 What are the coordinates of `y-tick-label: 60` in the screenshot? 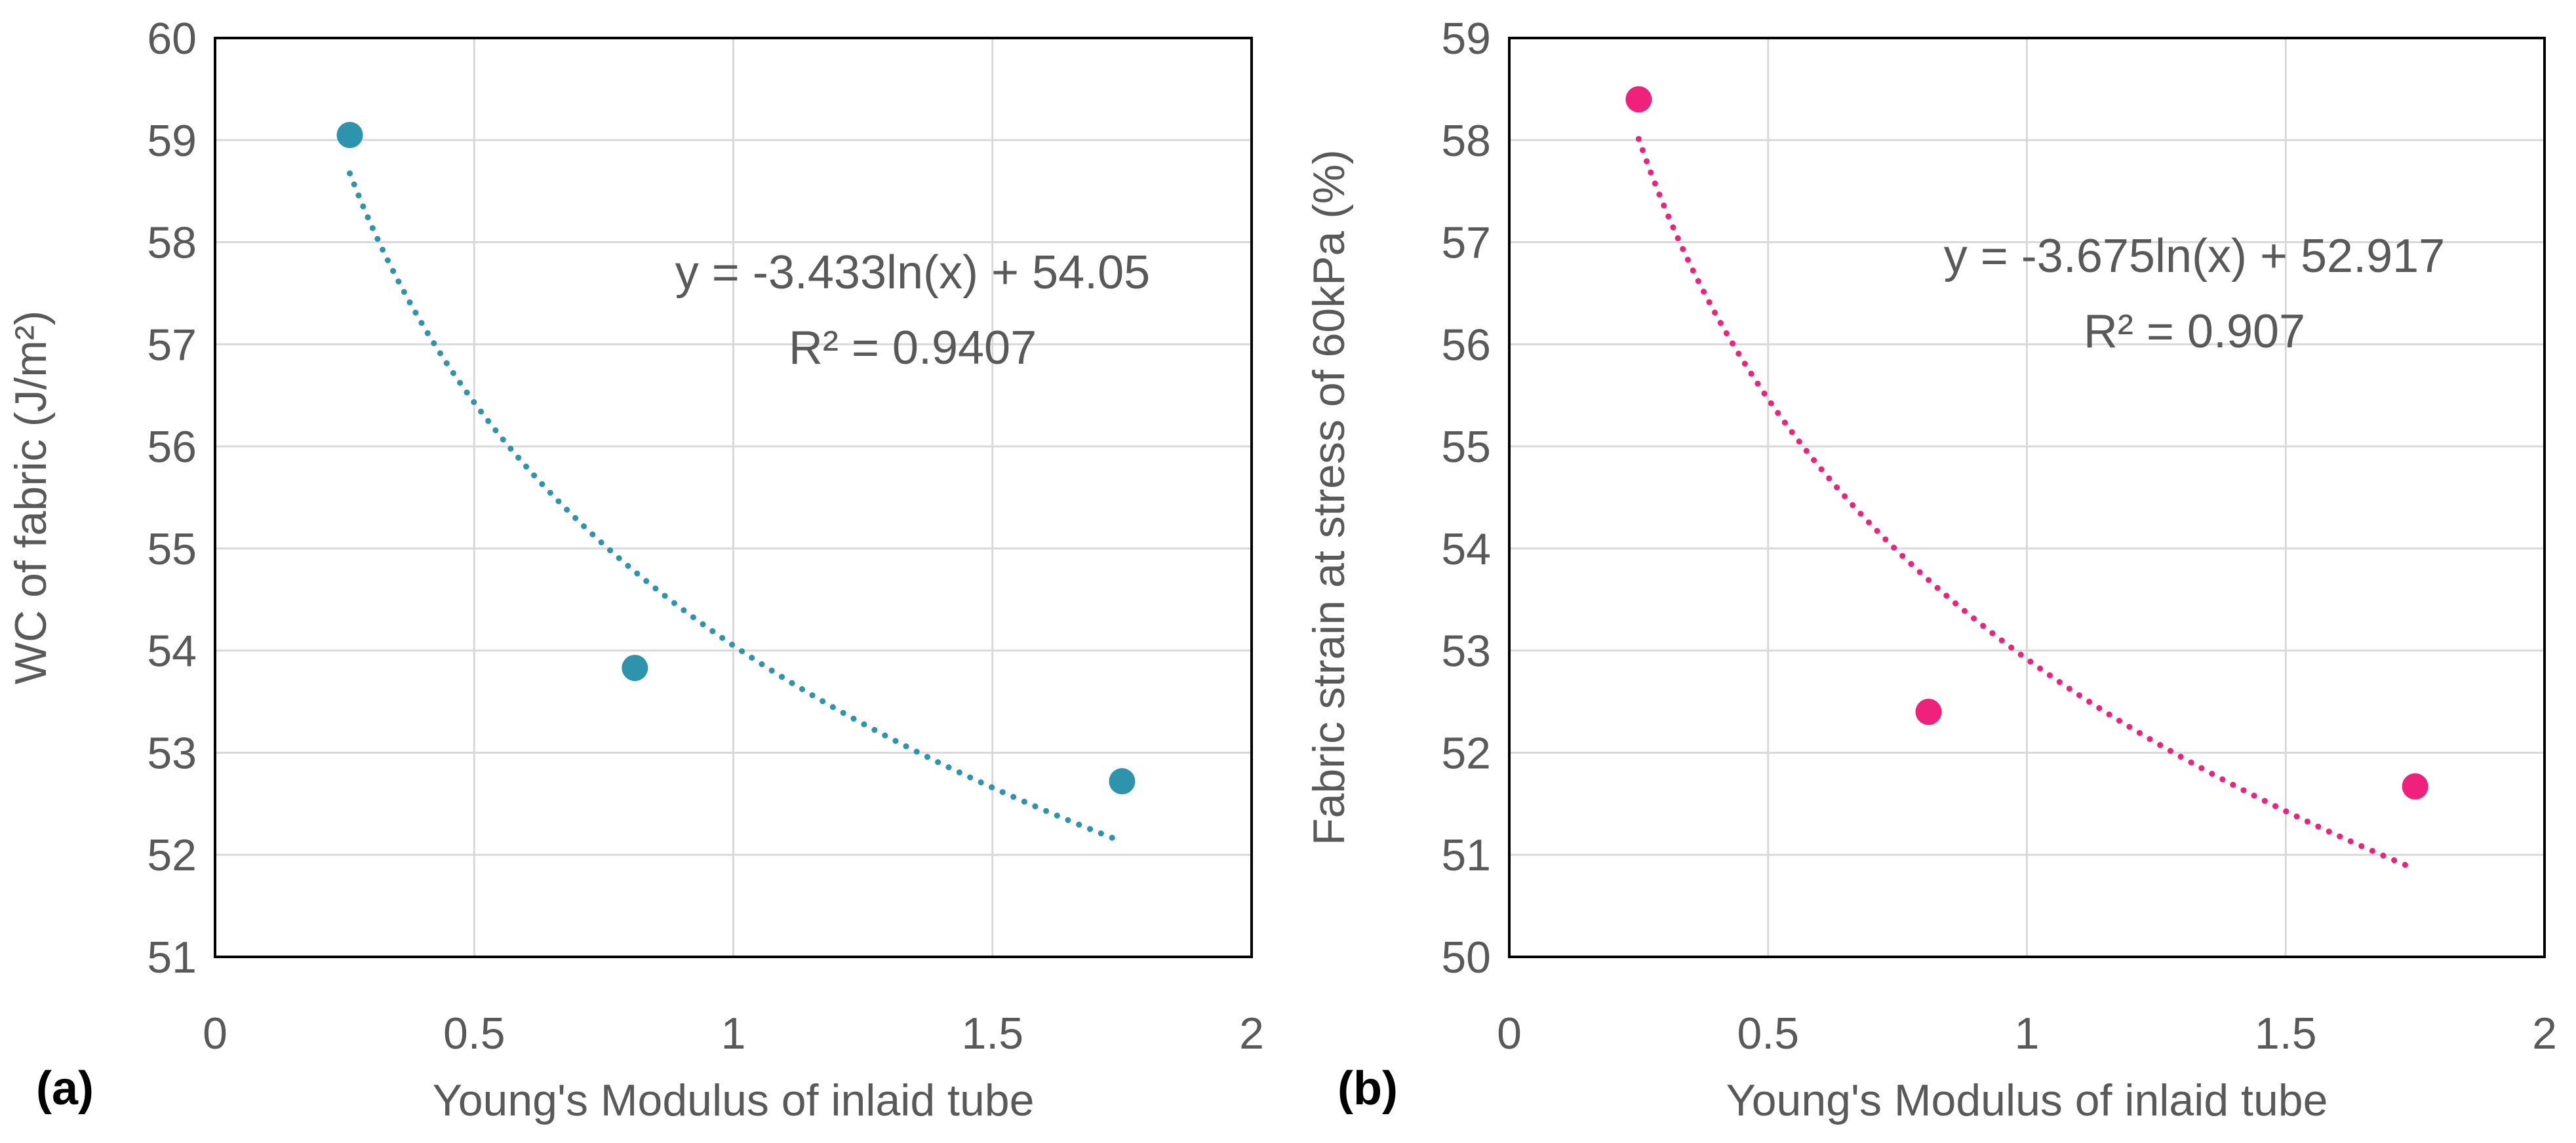 It's located at (172, 39).